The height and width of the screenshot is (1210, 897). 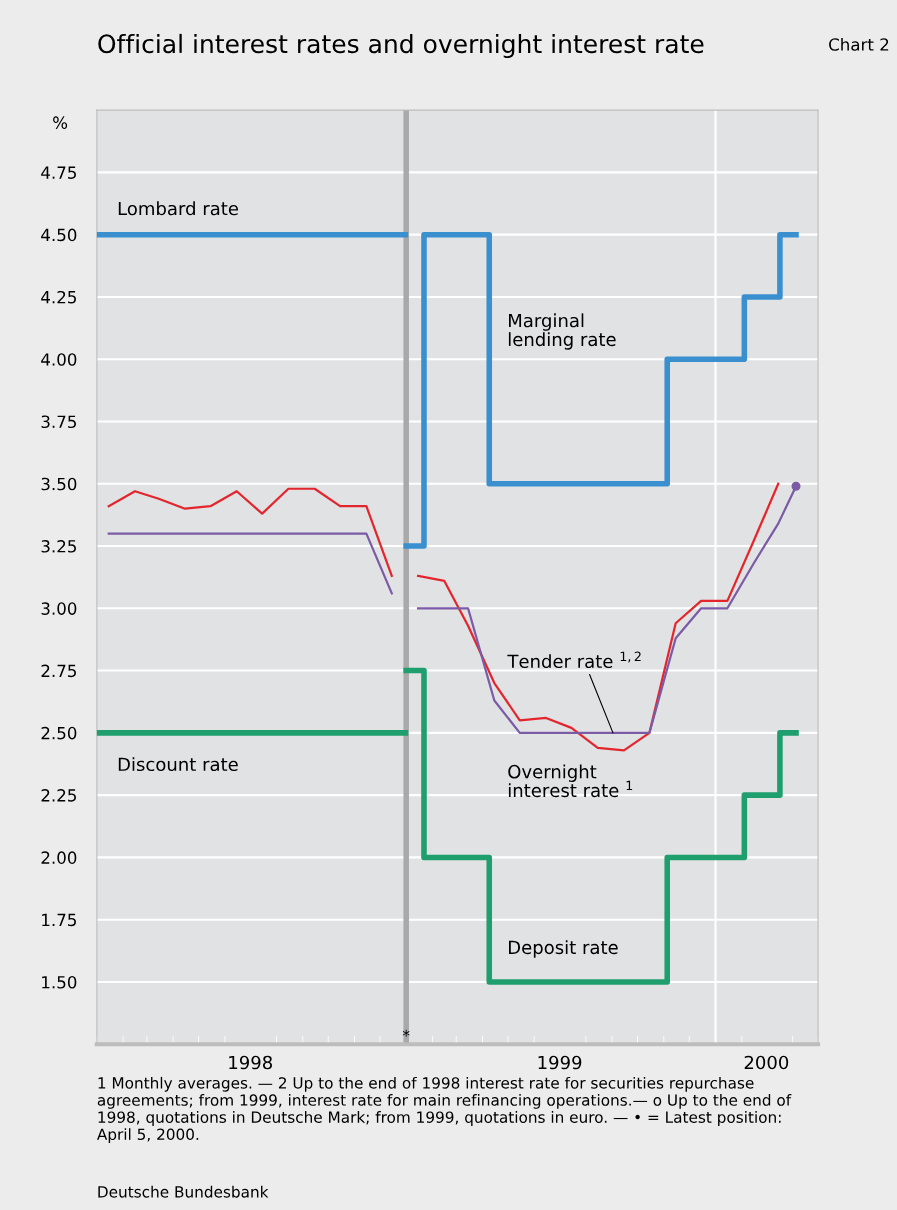 I want to click on y-tick-label: 1.75, so click(x=59, y=920).